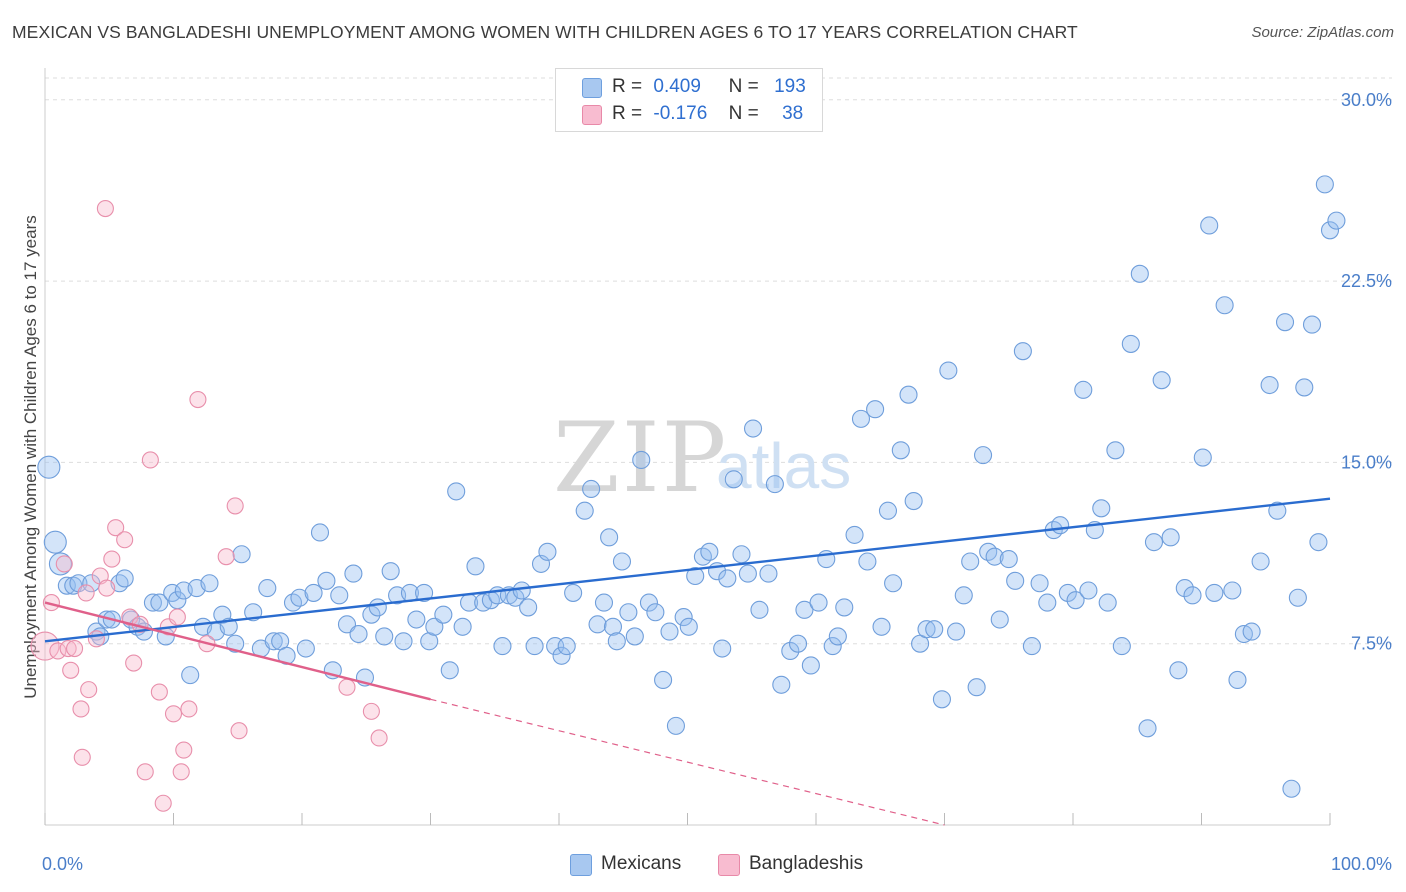 The height and width of the screenshot is (892, 1406). I want to click on y-tick-label: 7.5%, so click(1371, 644).